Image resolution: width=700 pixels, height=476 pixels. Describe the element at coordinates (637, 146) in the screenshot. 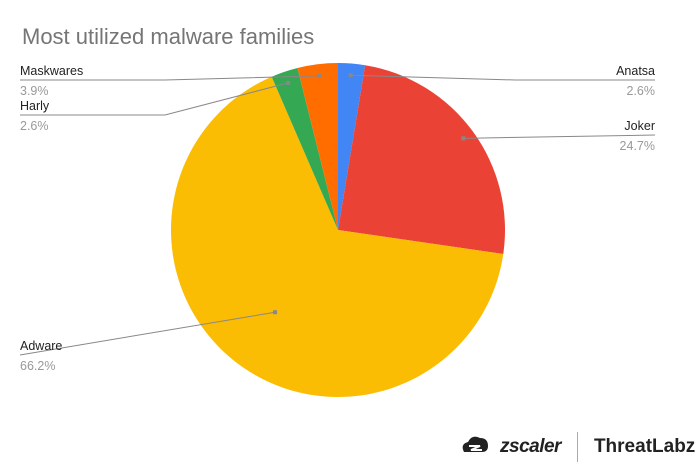

I see `slice-value-label: 24.7%` at that location.